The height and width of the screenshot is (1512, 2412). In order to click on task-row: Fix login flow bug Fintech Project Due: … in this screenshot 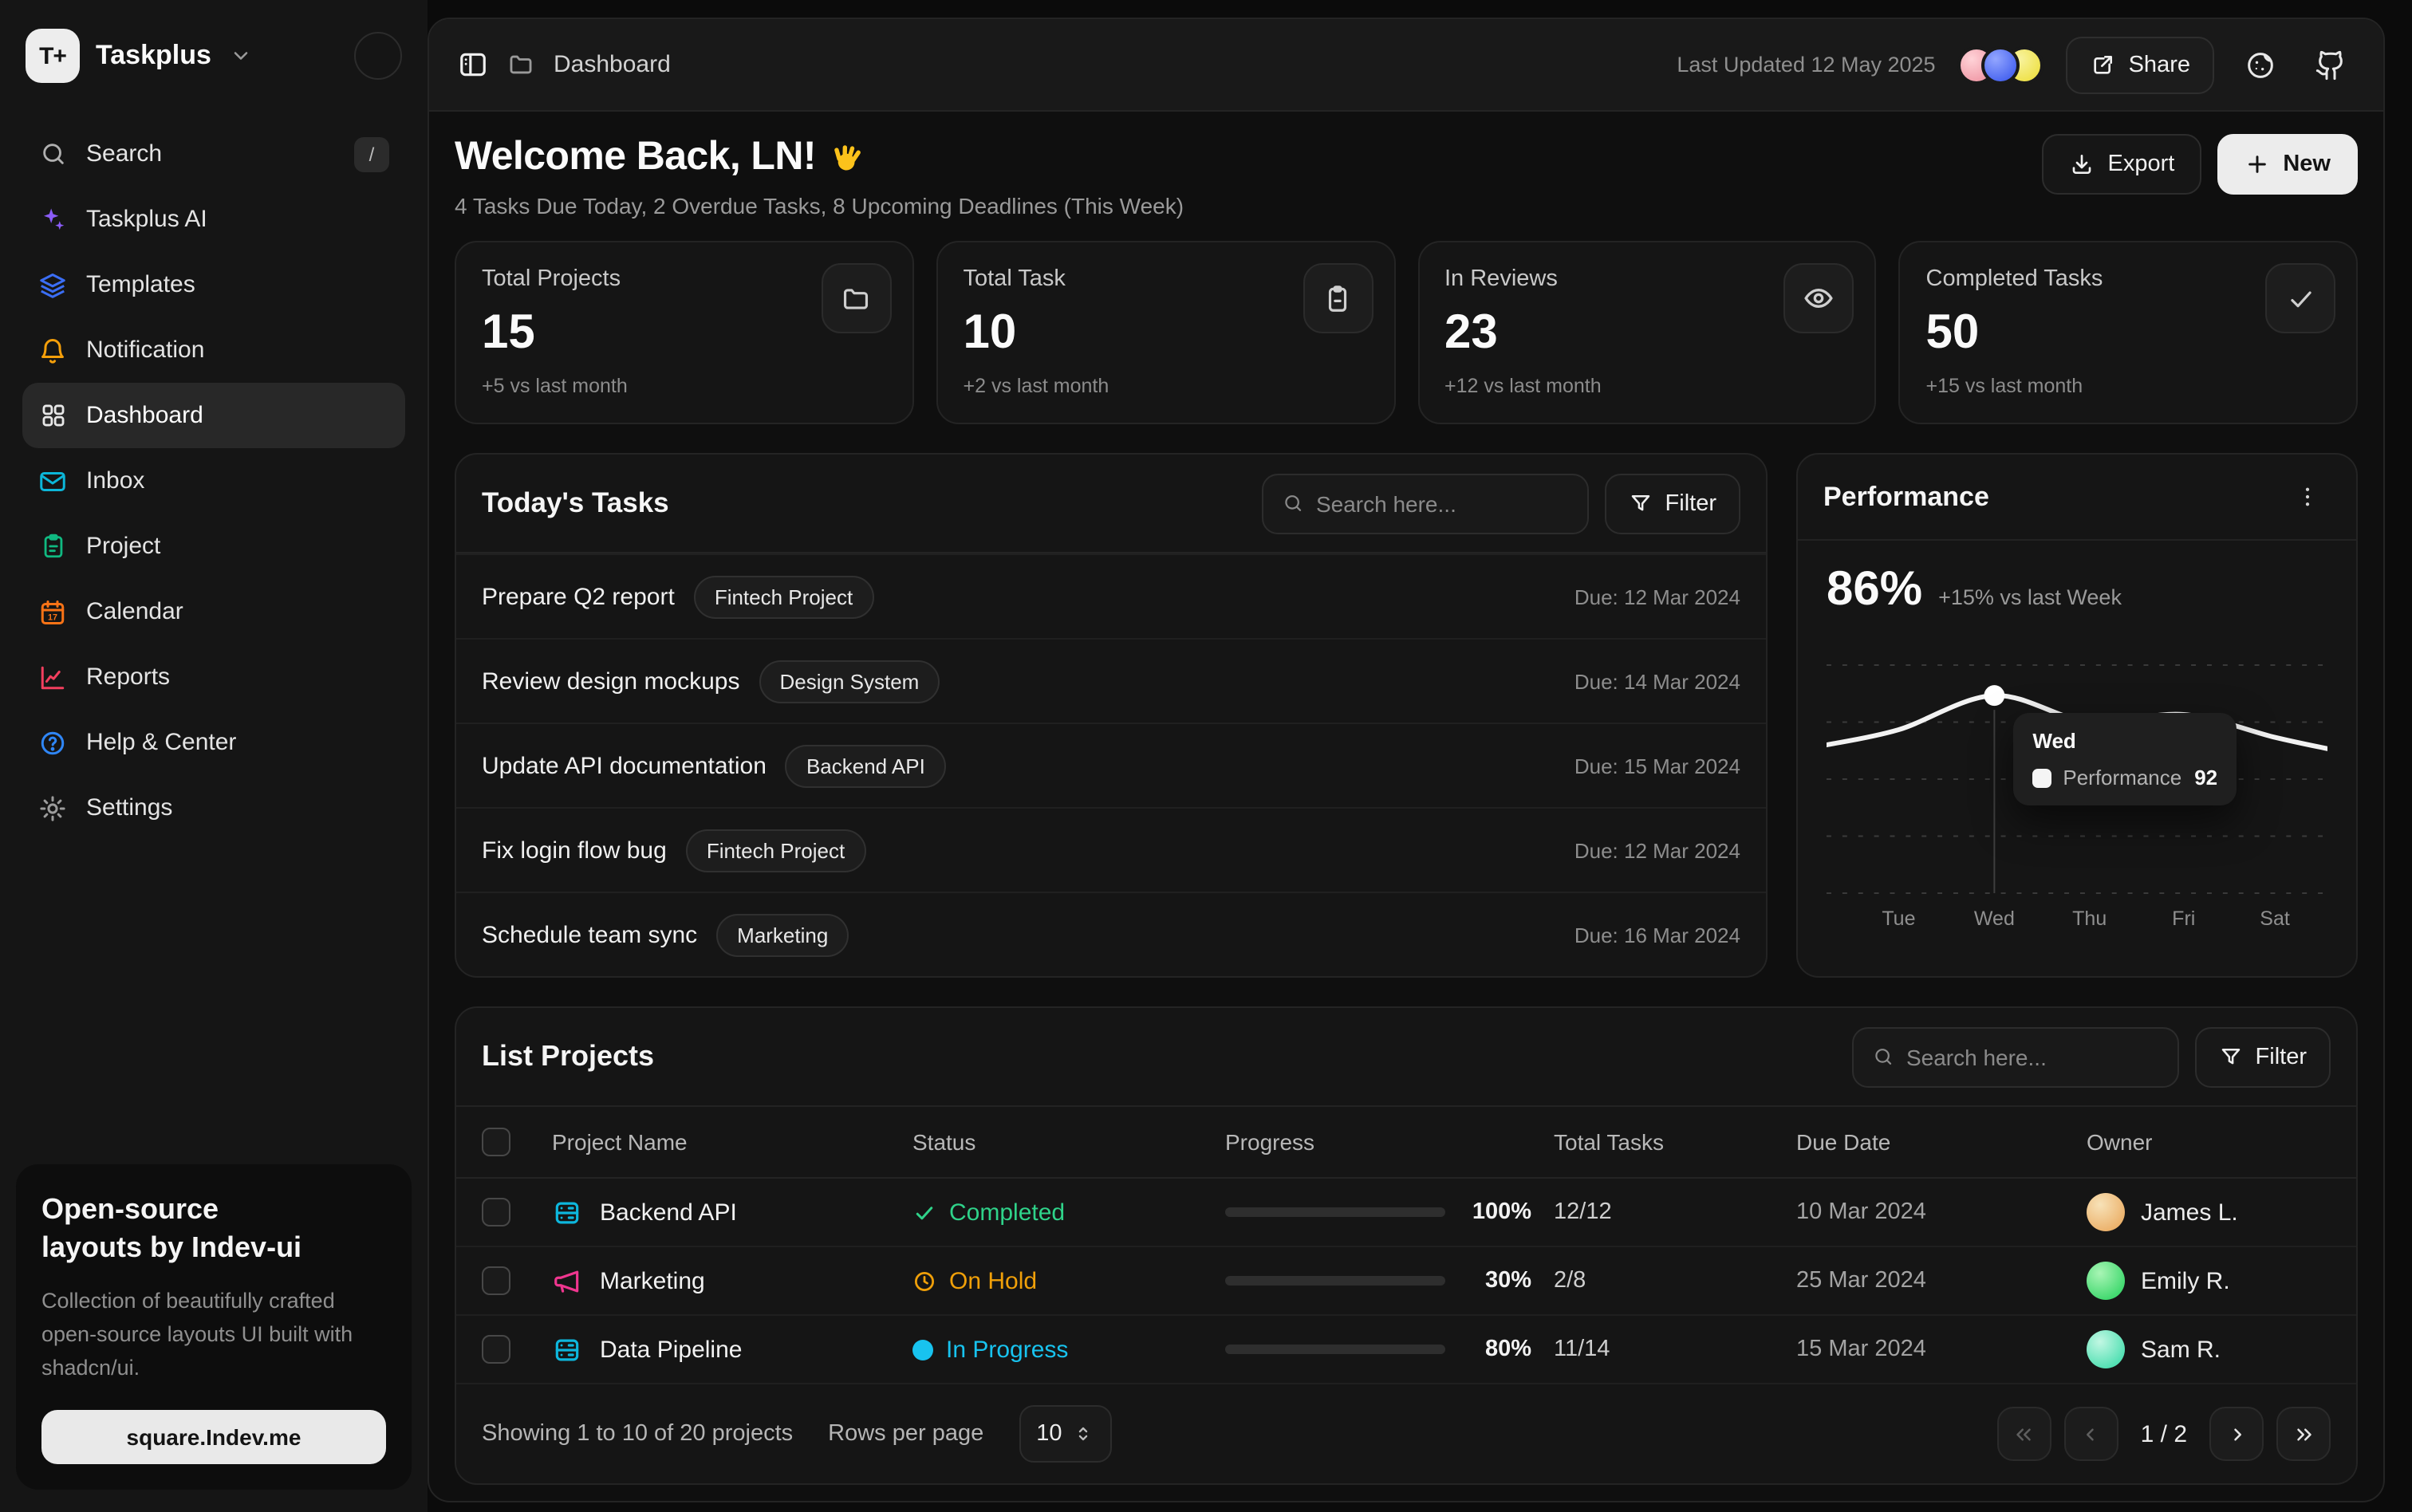, I will do `click(1111, 850)`.